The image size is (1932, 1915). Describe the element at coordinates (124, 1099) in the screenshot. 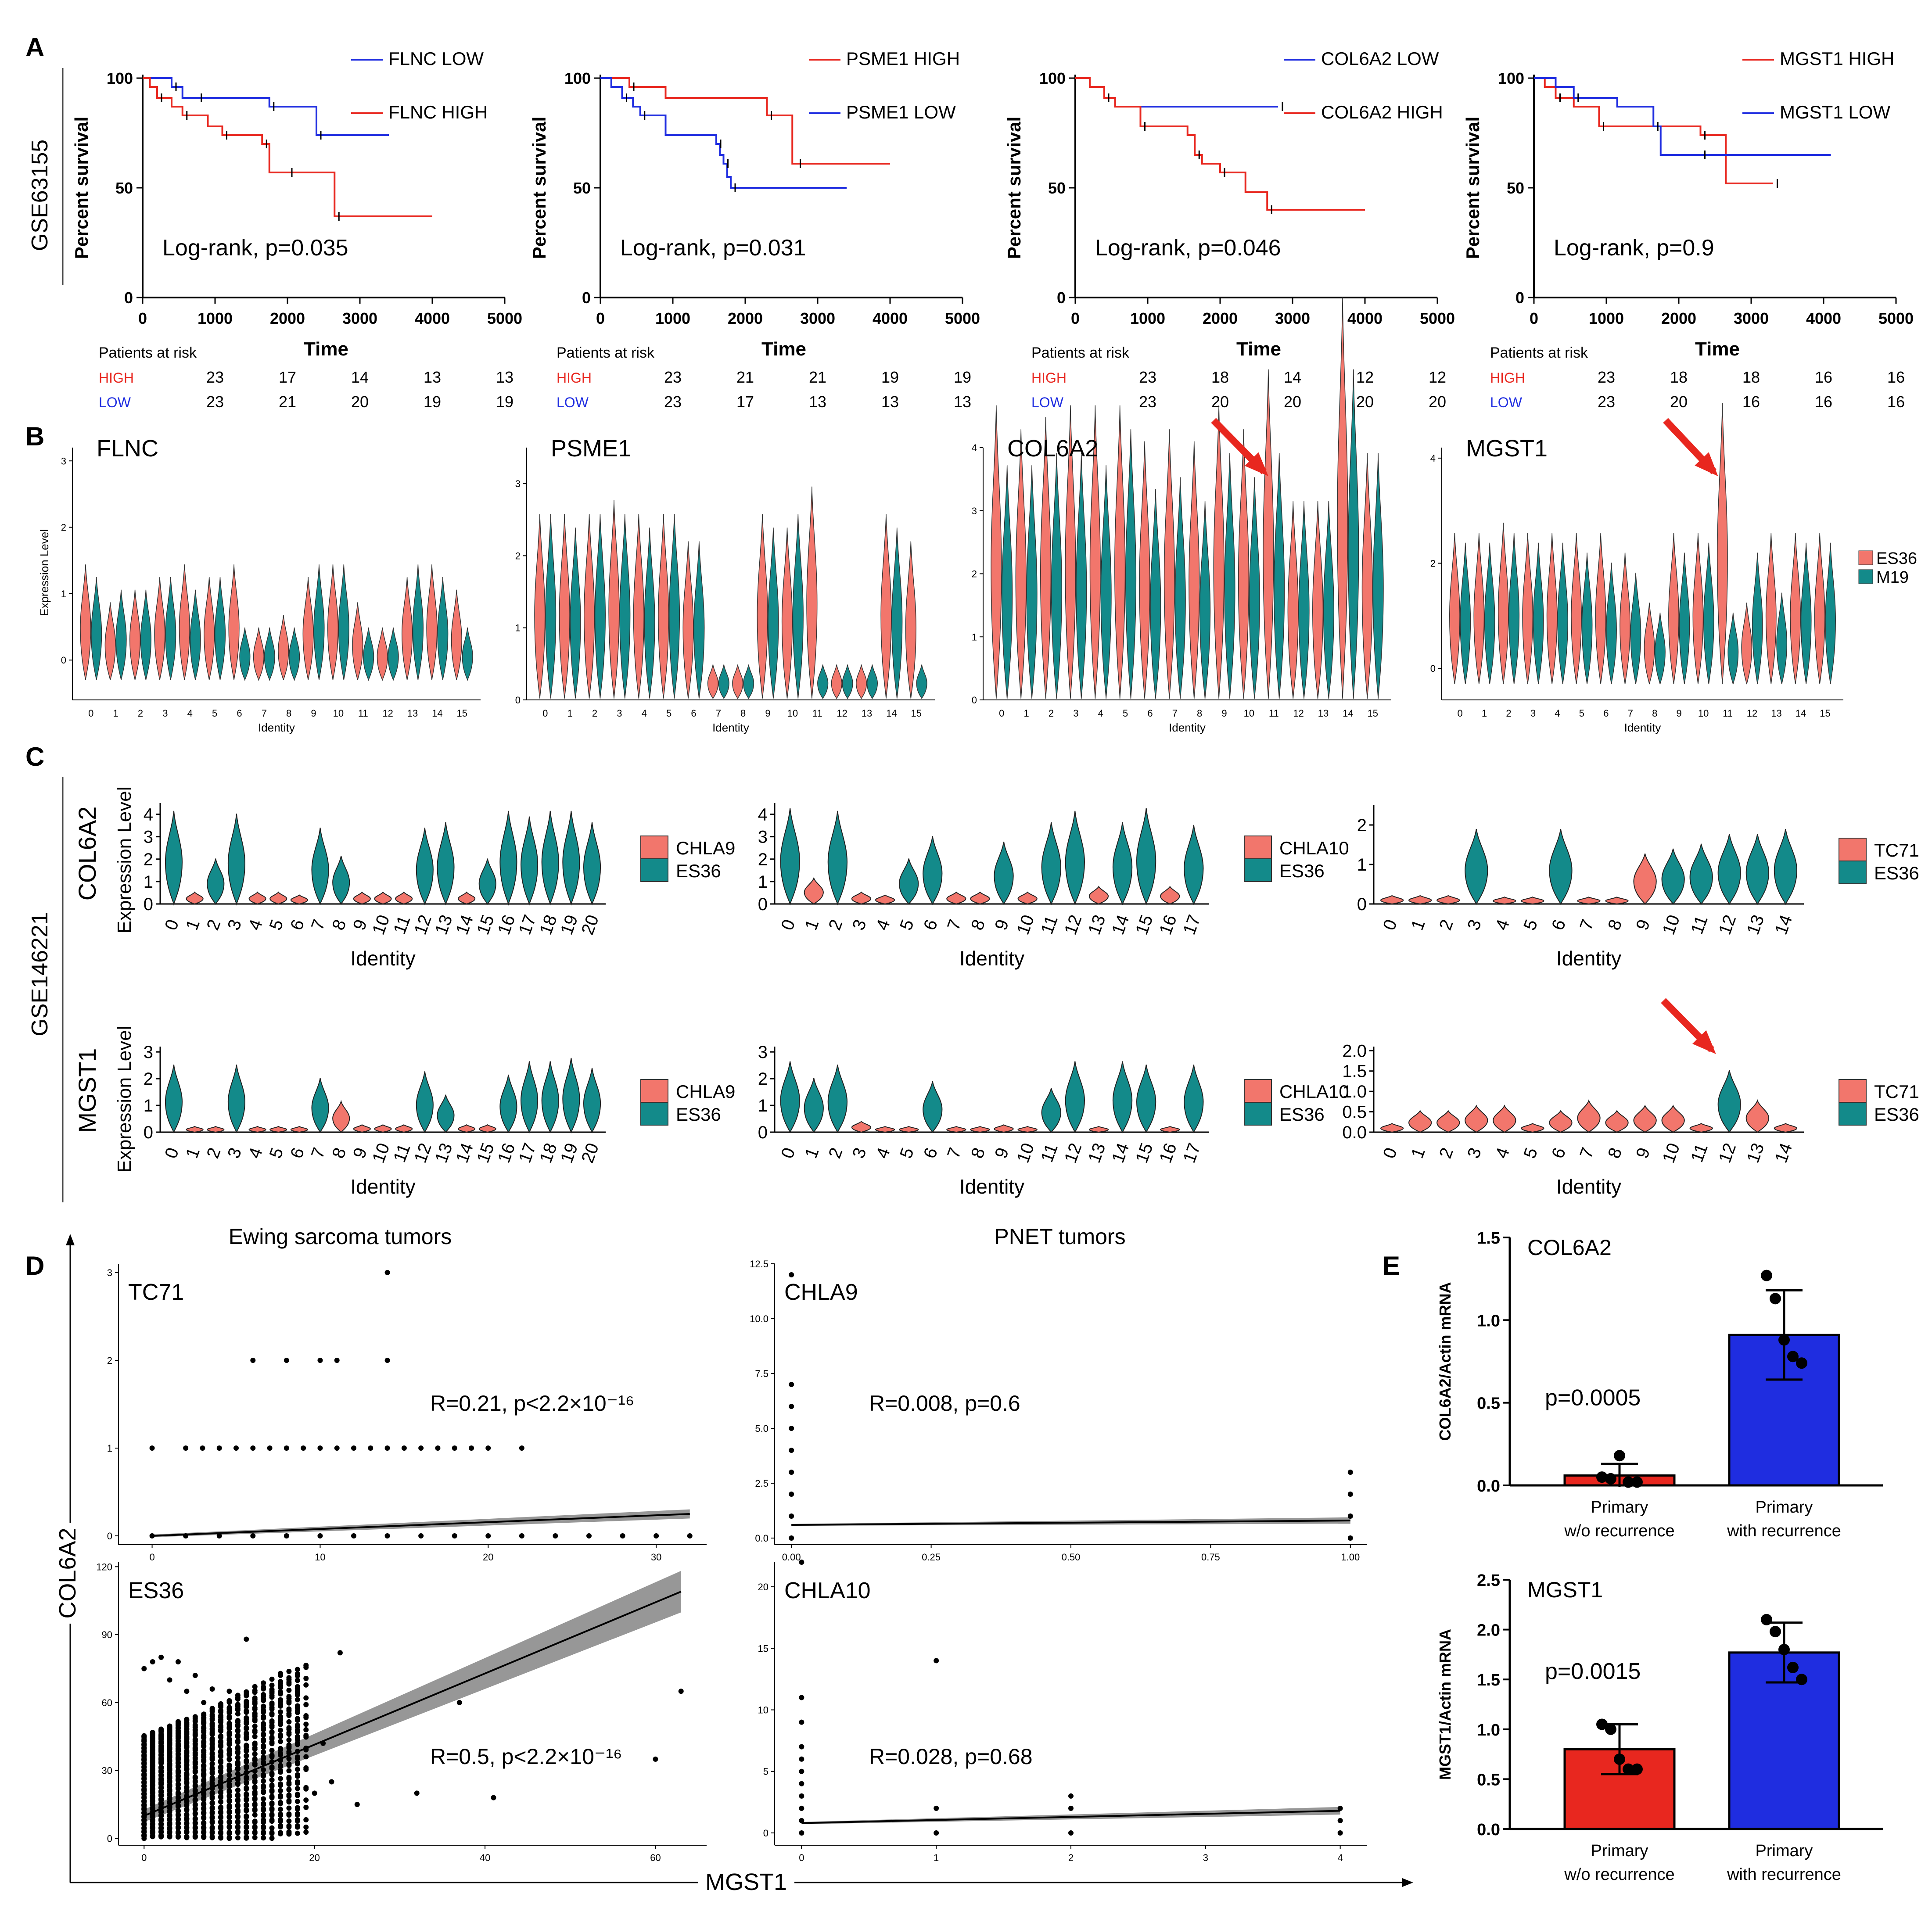

I see `c-row-ylabel-2: Expression Level` at that location.